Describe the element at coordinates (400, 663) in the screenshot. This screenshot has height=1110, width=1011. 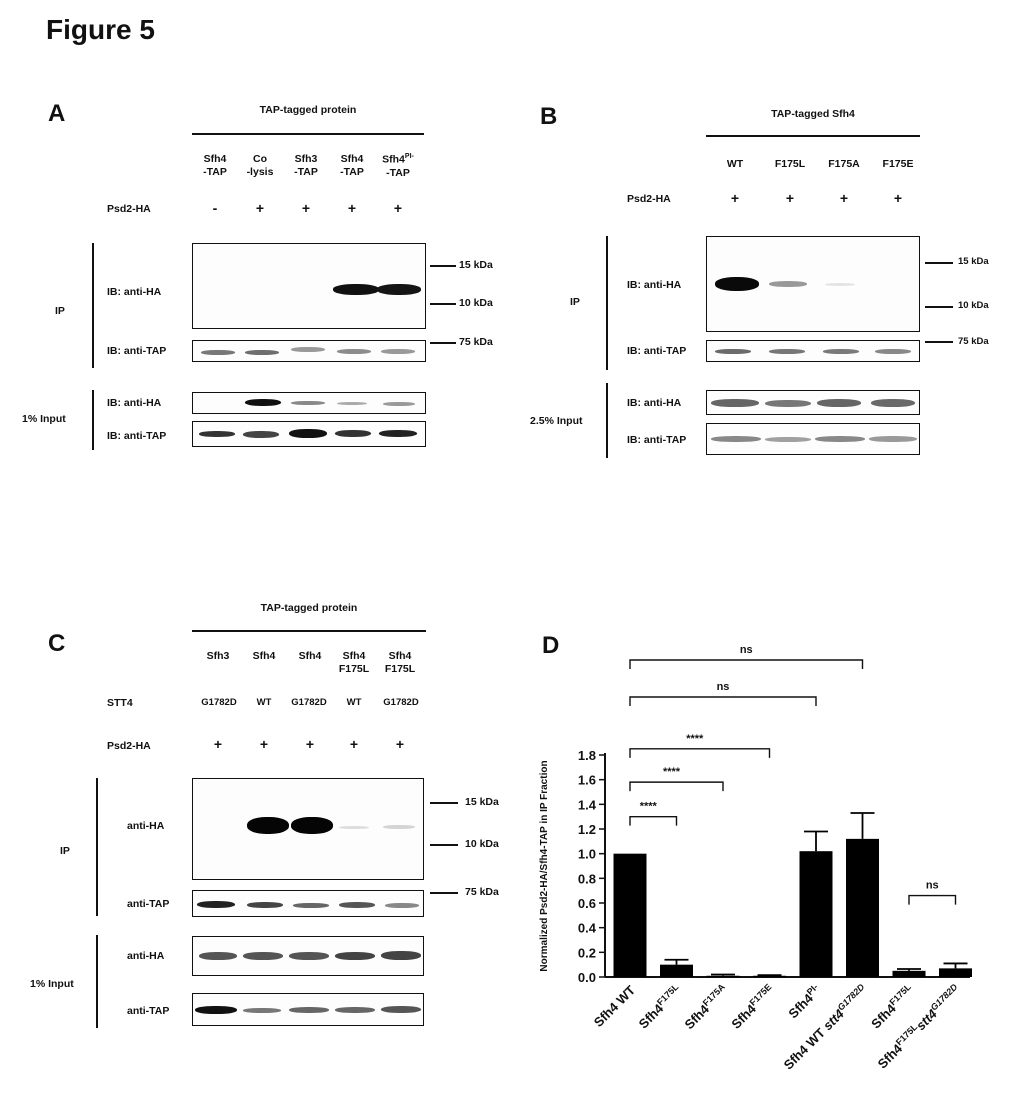
I see `panel-c-col-5: Sfh4 F175L` at that location.